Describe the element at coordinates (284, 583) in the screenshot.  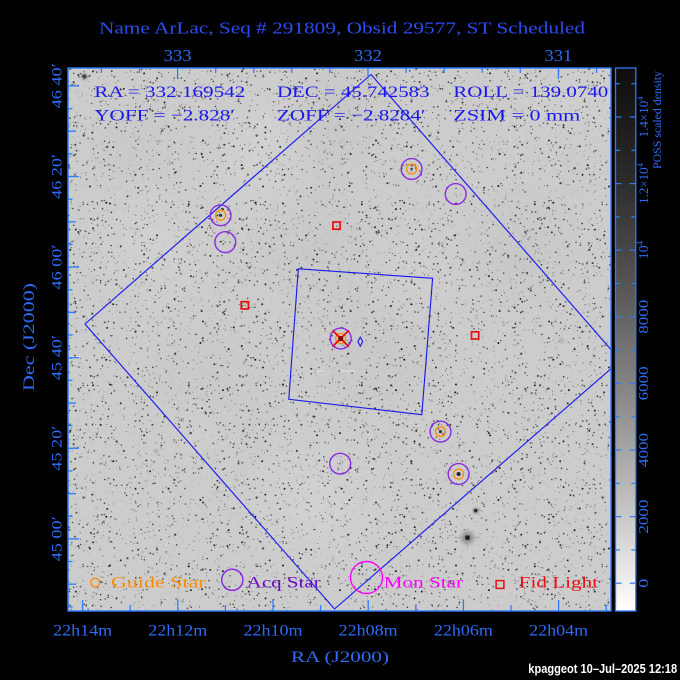
I see `svg-text: Acq Star` at that location.